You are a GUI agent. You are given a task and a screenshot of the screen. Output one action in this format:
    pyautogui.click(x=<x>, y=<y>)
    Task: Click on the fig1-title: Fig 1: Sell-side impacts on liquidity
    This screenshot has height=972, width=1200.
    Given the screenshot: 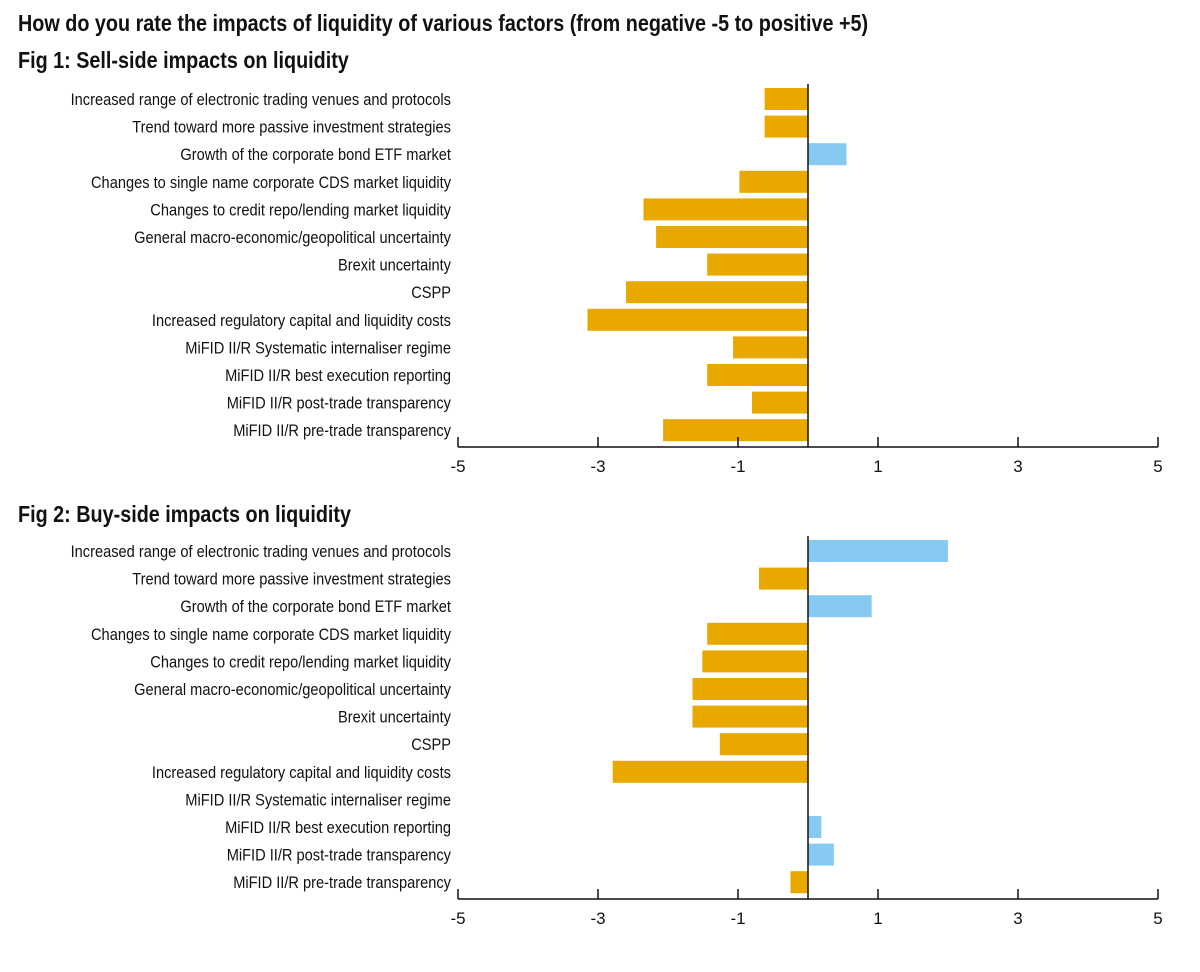 What is the action you would take?
    pyautogui.click(x=183, y=60)
    